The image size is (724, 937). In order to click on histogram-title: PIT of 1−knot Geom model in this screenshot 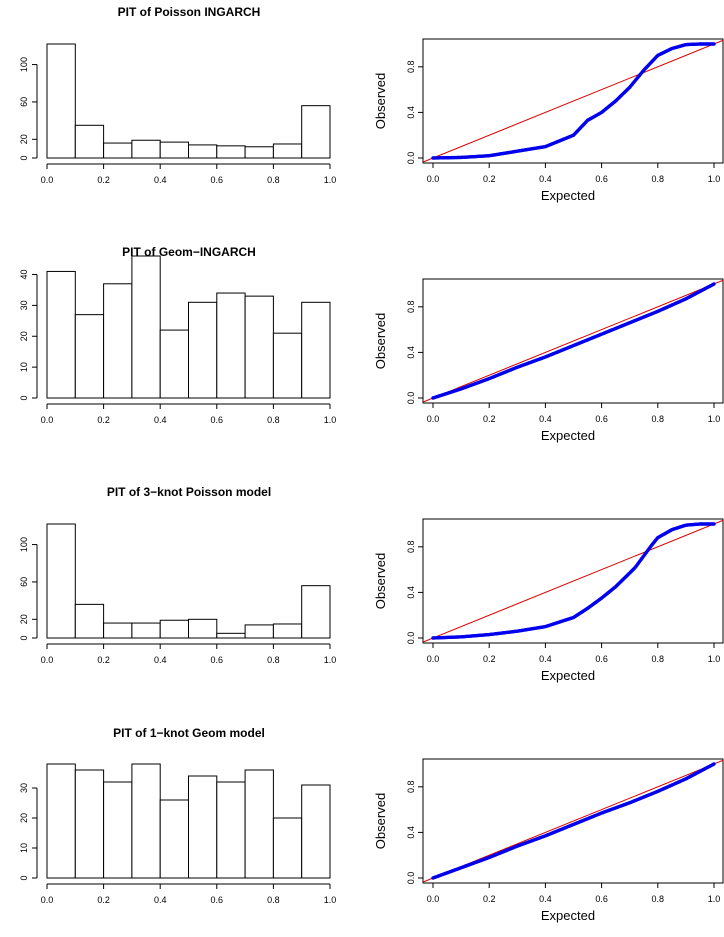, I will do `click(189, 733)`.